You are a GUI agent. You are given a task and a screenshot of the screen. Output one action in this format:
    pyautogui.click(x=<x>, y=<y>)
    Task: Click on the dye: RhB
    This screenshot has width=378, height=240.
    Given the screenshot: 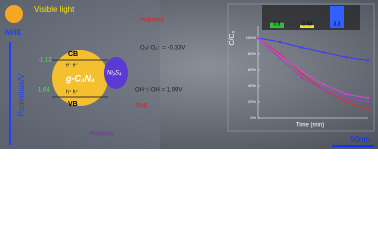 What is the action you would take?
    pyautogui.click(x=142, y=107)
    